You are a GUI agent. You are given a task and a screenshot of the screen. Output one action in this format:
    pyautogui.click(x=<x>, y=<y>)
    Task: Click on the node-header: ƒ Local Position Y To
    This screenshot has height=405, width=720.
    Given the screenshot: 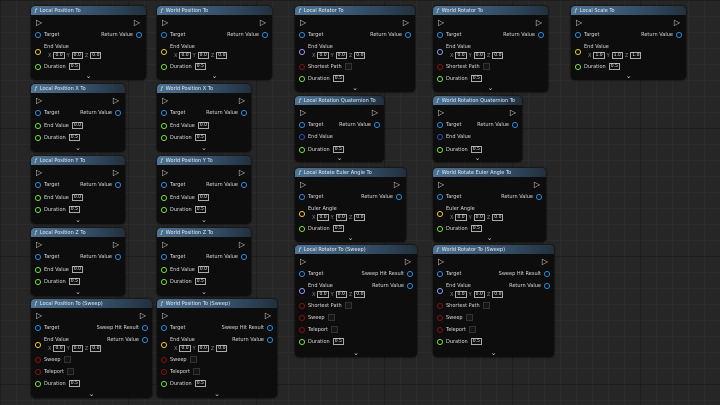 What is the action you would take?
    pyautogui.click(x=78, y=160)
    